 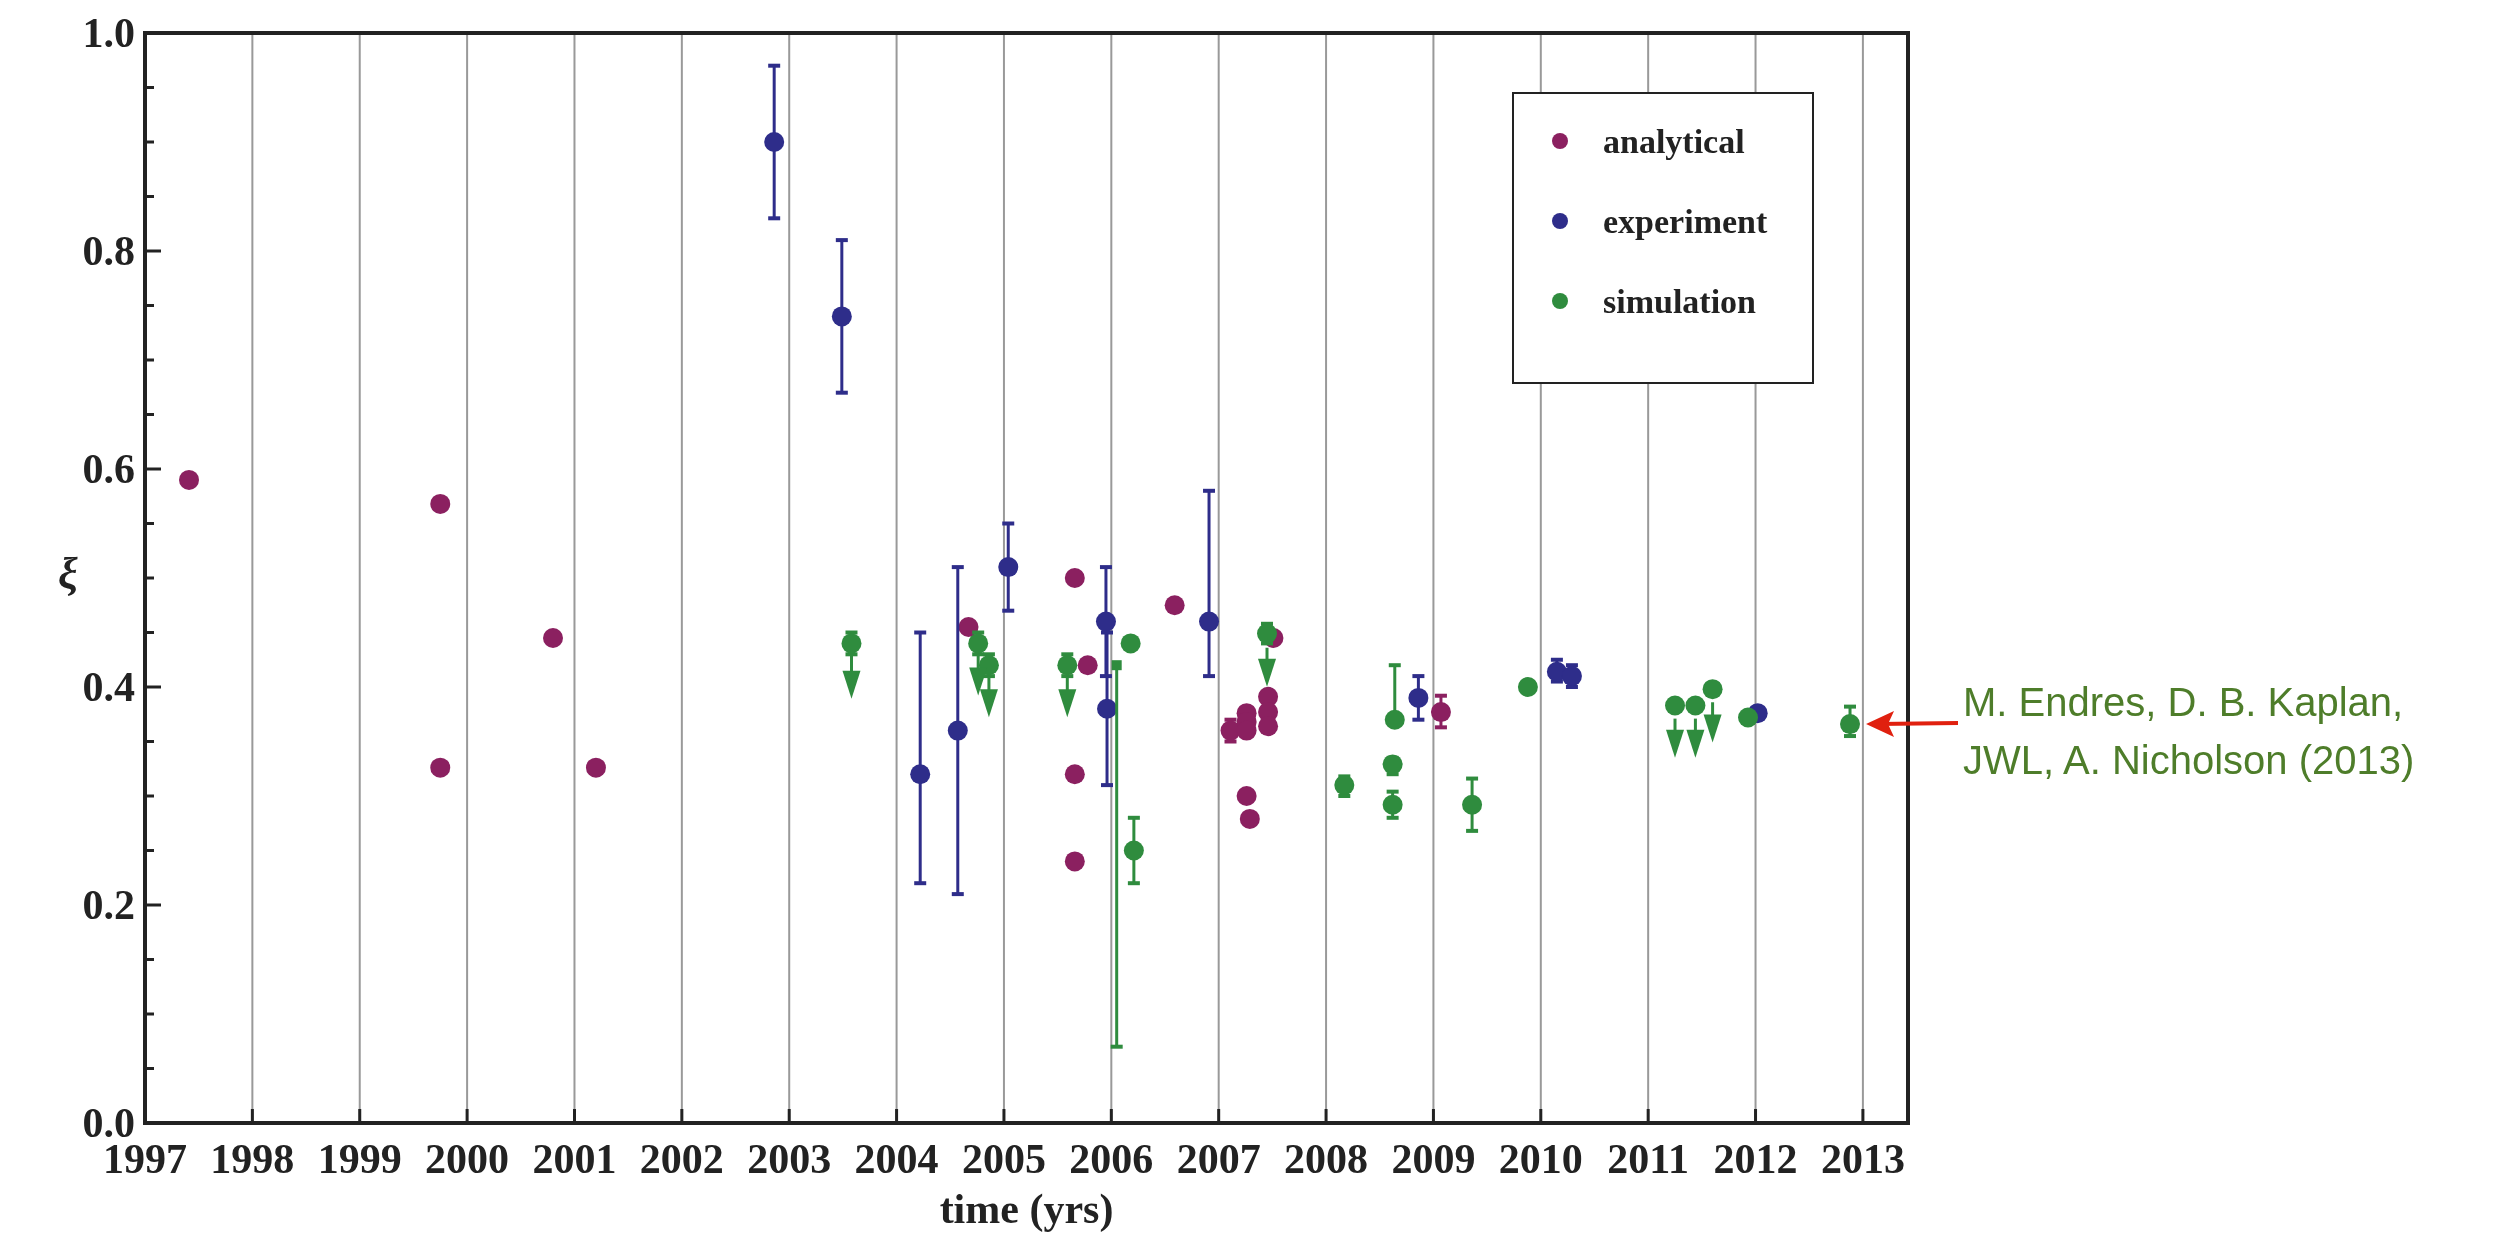 I want to click on y-tick-label: 0.6, so click(x=108, y=469).